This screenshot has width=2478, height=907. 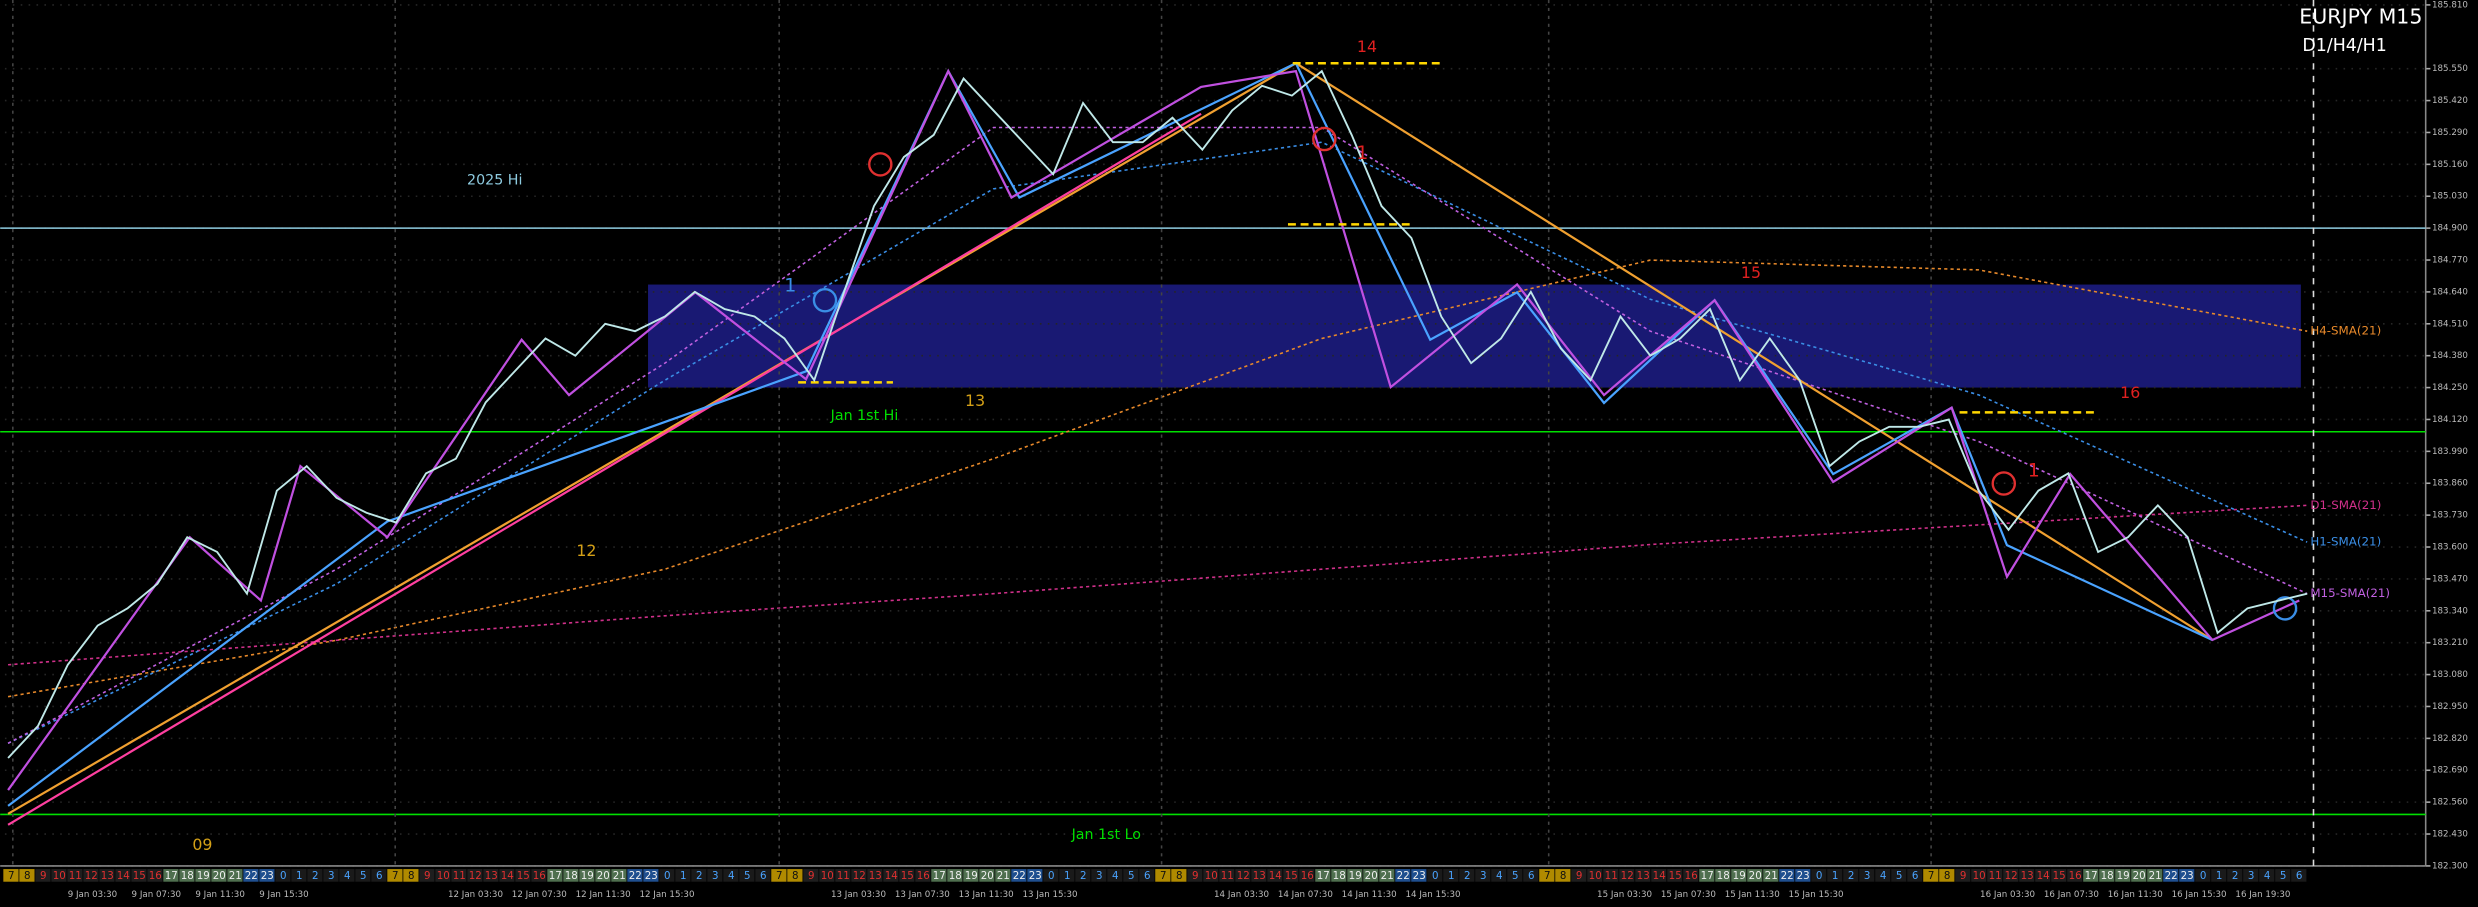 What do you see at coordinates (2450, 484) in the screenshot?
I see `y-tick-label: 183.860` at bounding box center [2450, 484].